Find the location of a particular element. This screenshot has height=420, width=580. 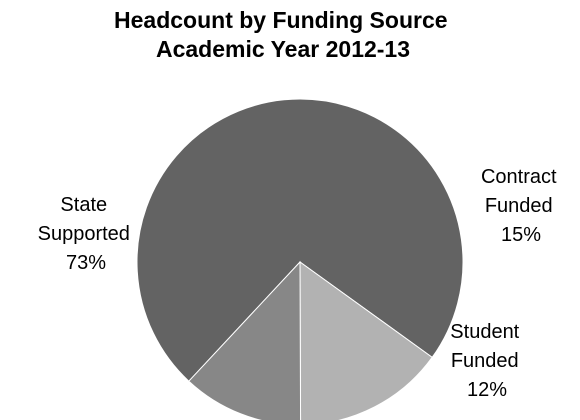

slice-label-student-funded: Student Funded 12% is located at coordinates (486, 361).